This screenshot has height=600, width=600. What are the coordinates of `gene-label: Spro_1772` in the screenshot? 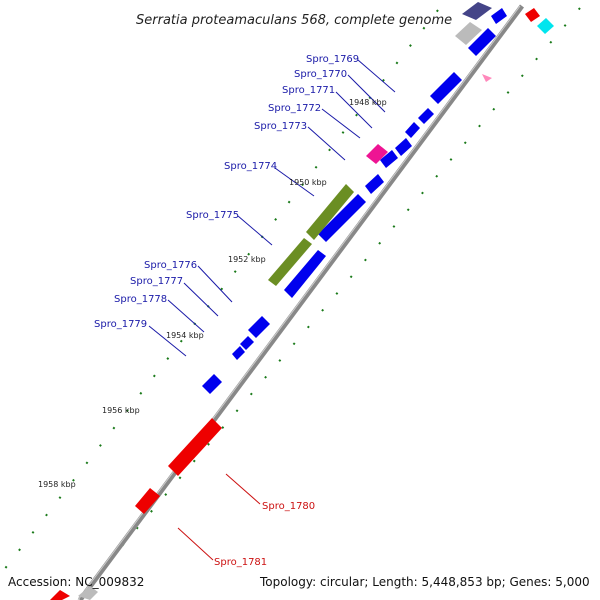 It's located at (294, 108).